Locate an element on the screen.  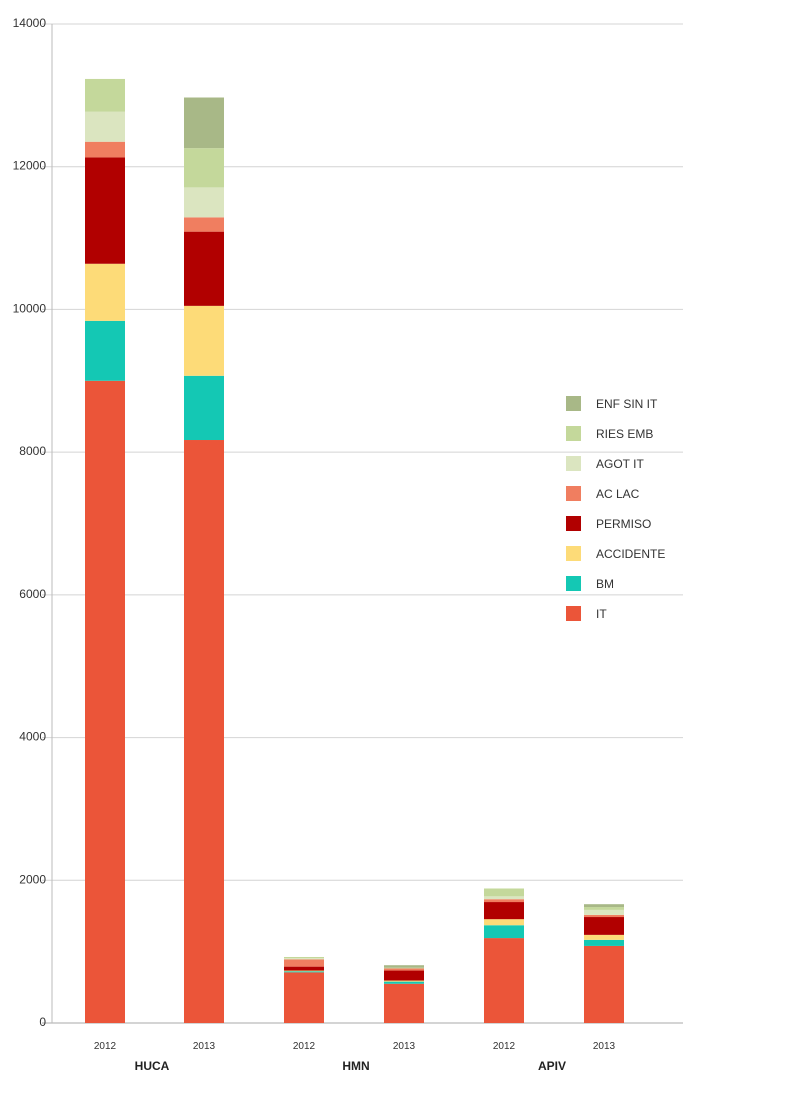
y-tick-label: 10000 is located at coordinates (30, 308).